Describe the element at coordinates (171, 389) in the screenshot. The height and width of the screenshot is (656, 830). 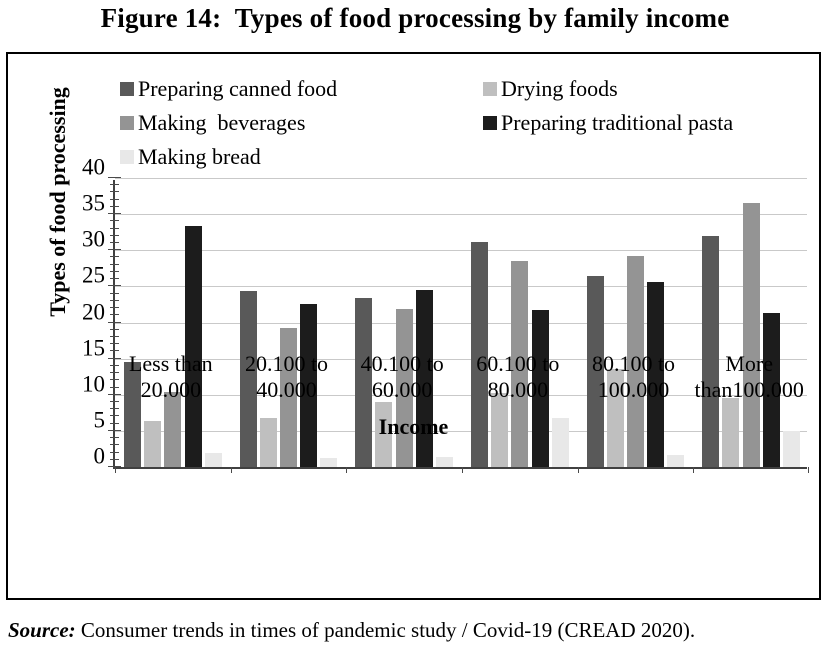
I see `x-category-label-line: 20.000` at that location.